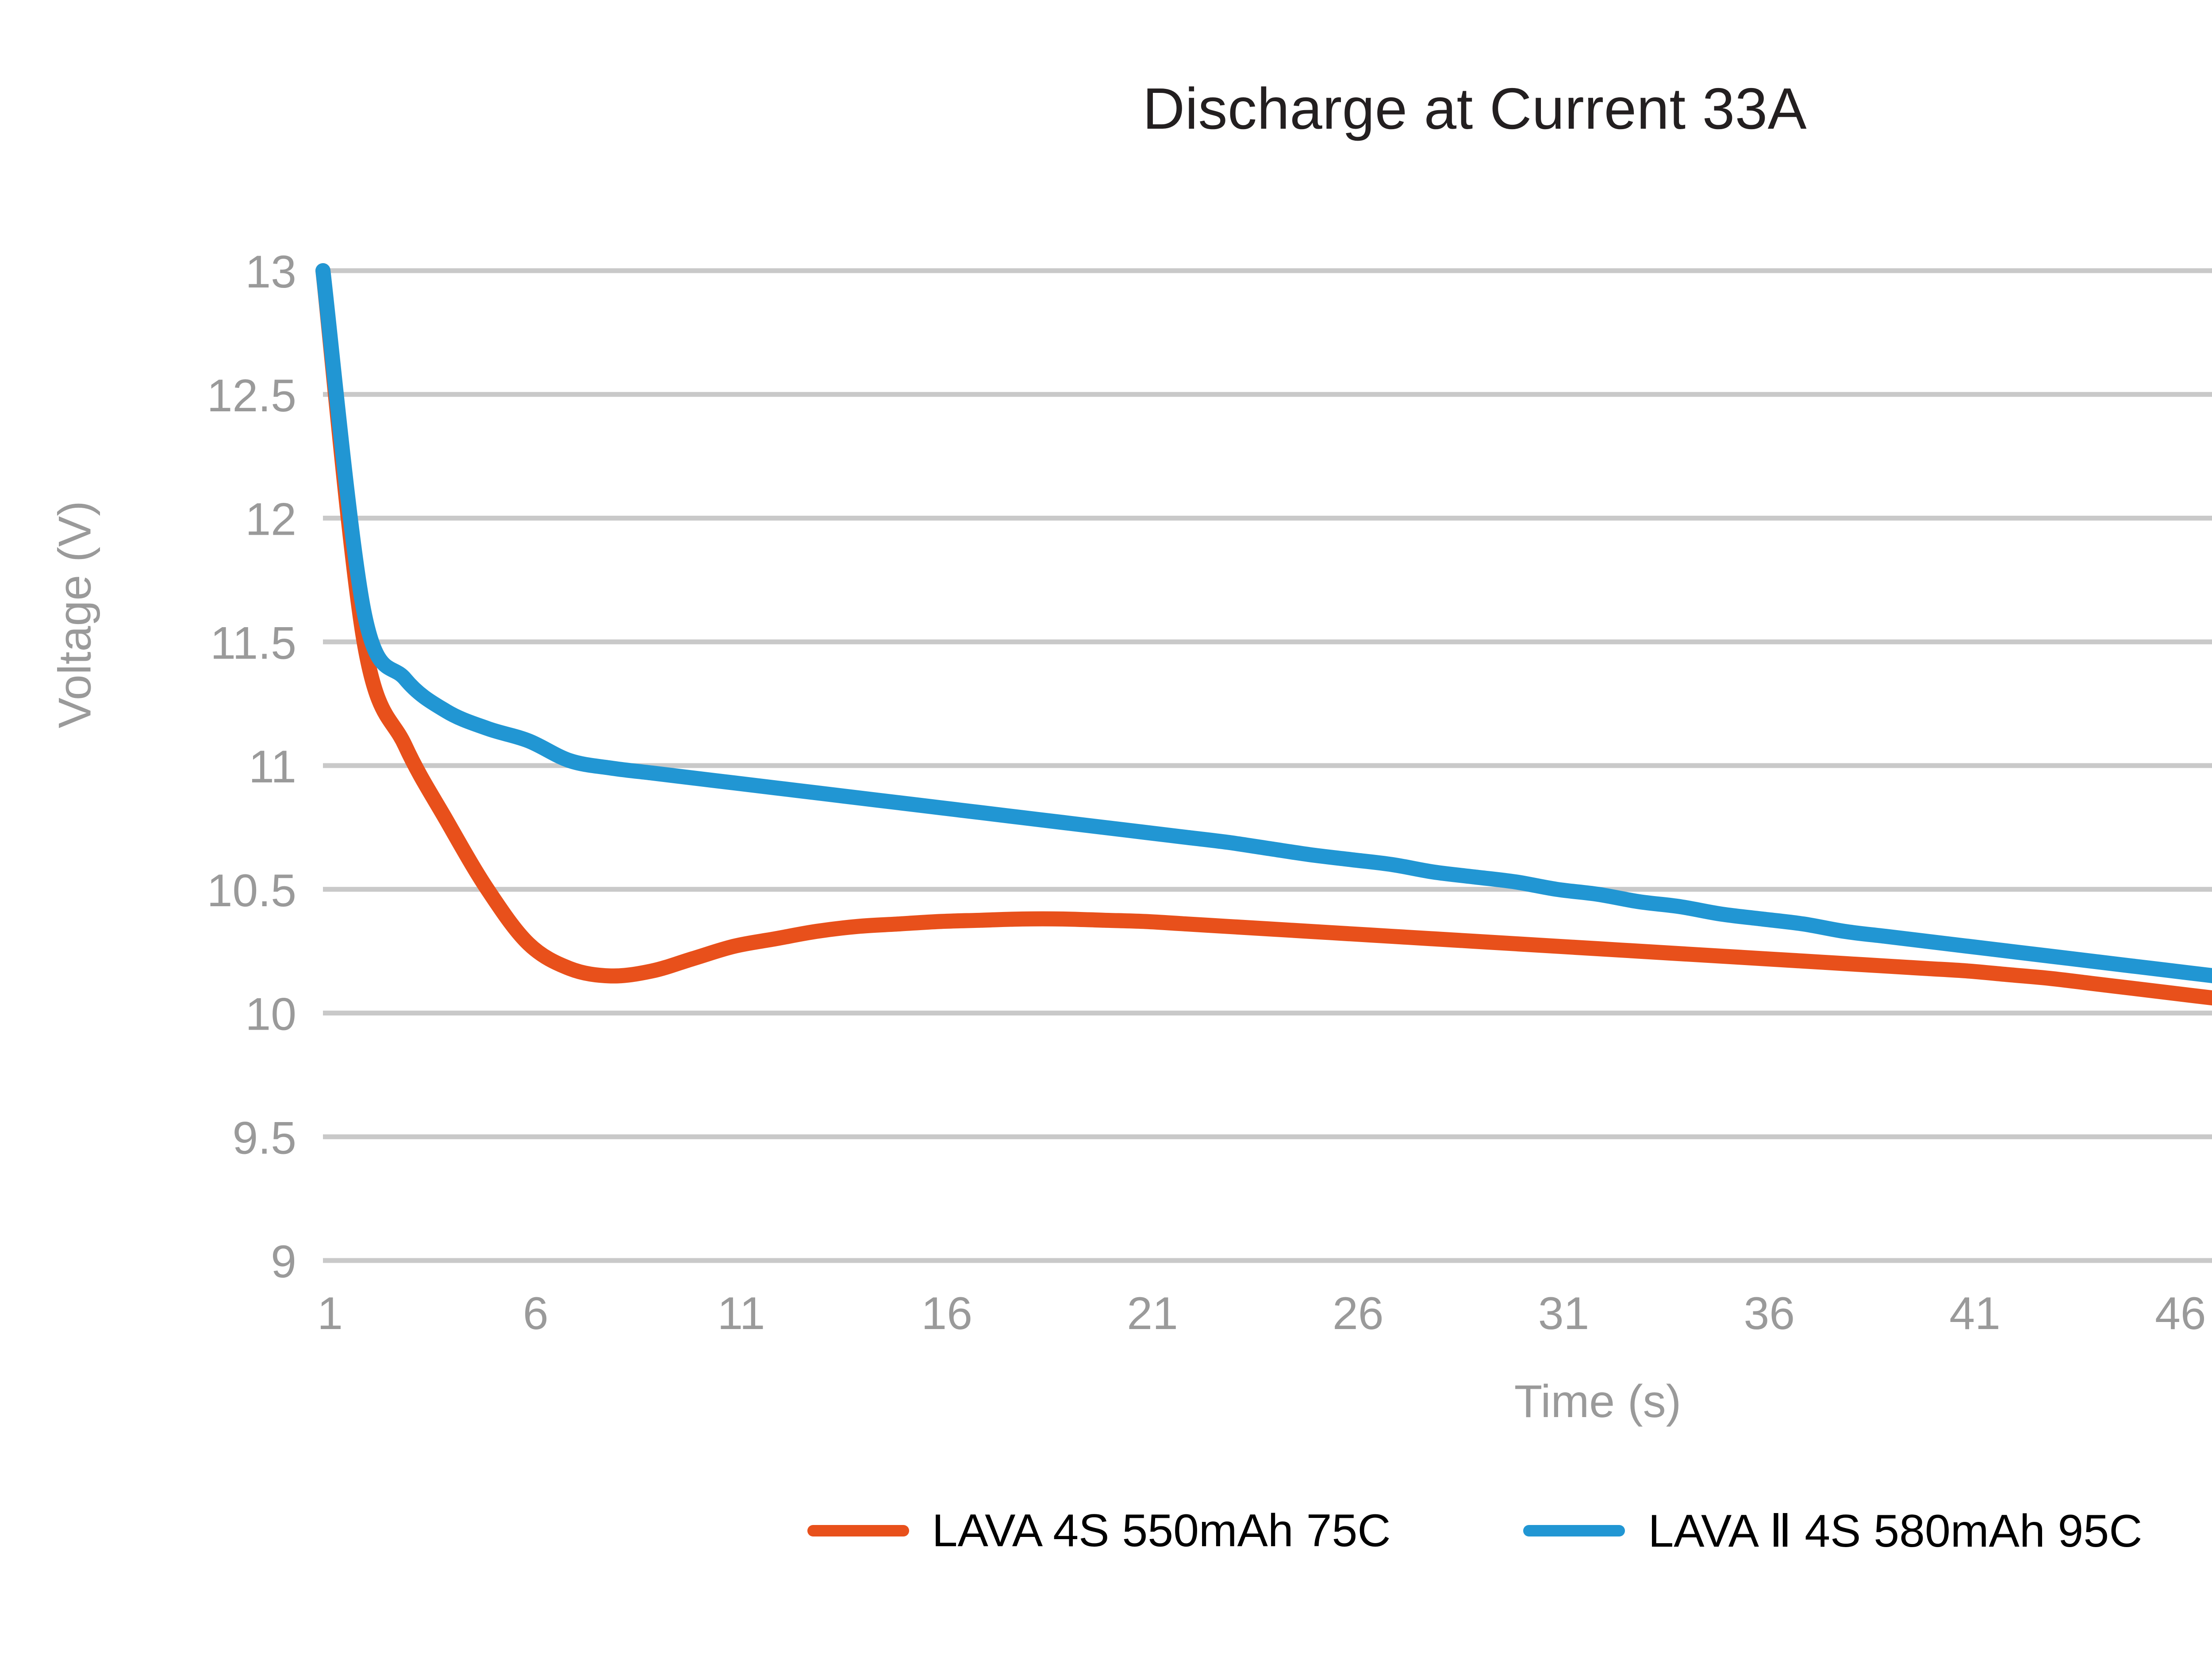 The width and height of the screenshot is (2212, 1659). Describe the element at coordinates (273, 767) in the screenshot. I see `y-tick-label: 11` at that location.